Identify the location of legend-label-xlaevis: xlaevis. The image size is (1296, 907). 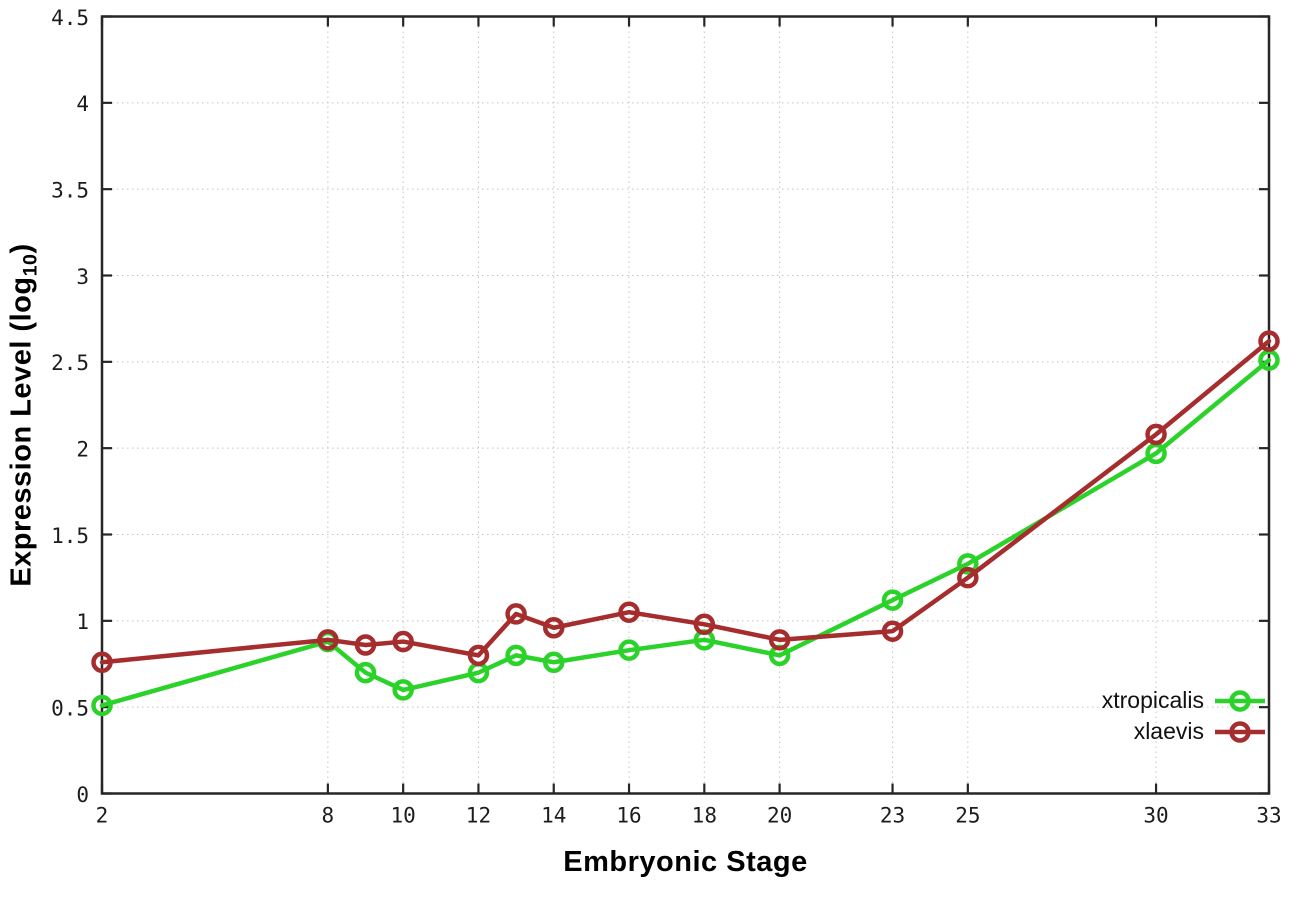
(1168, 731).